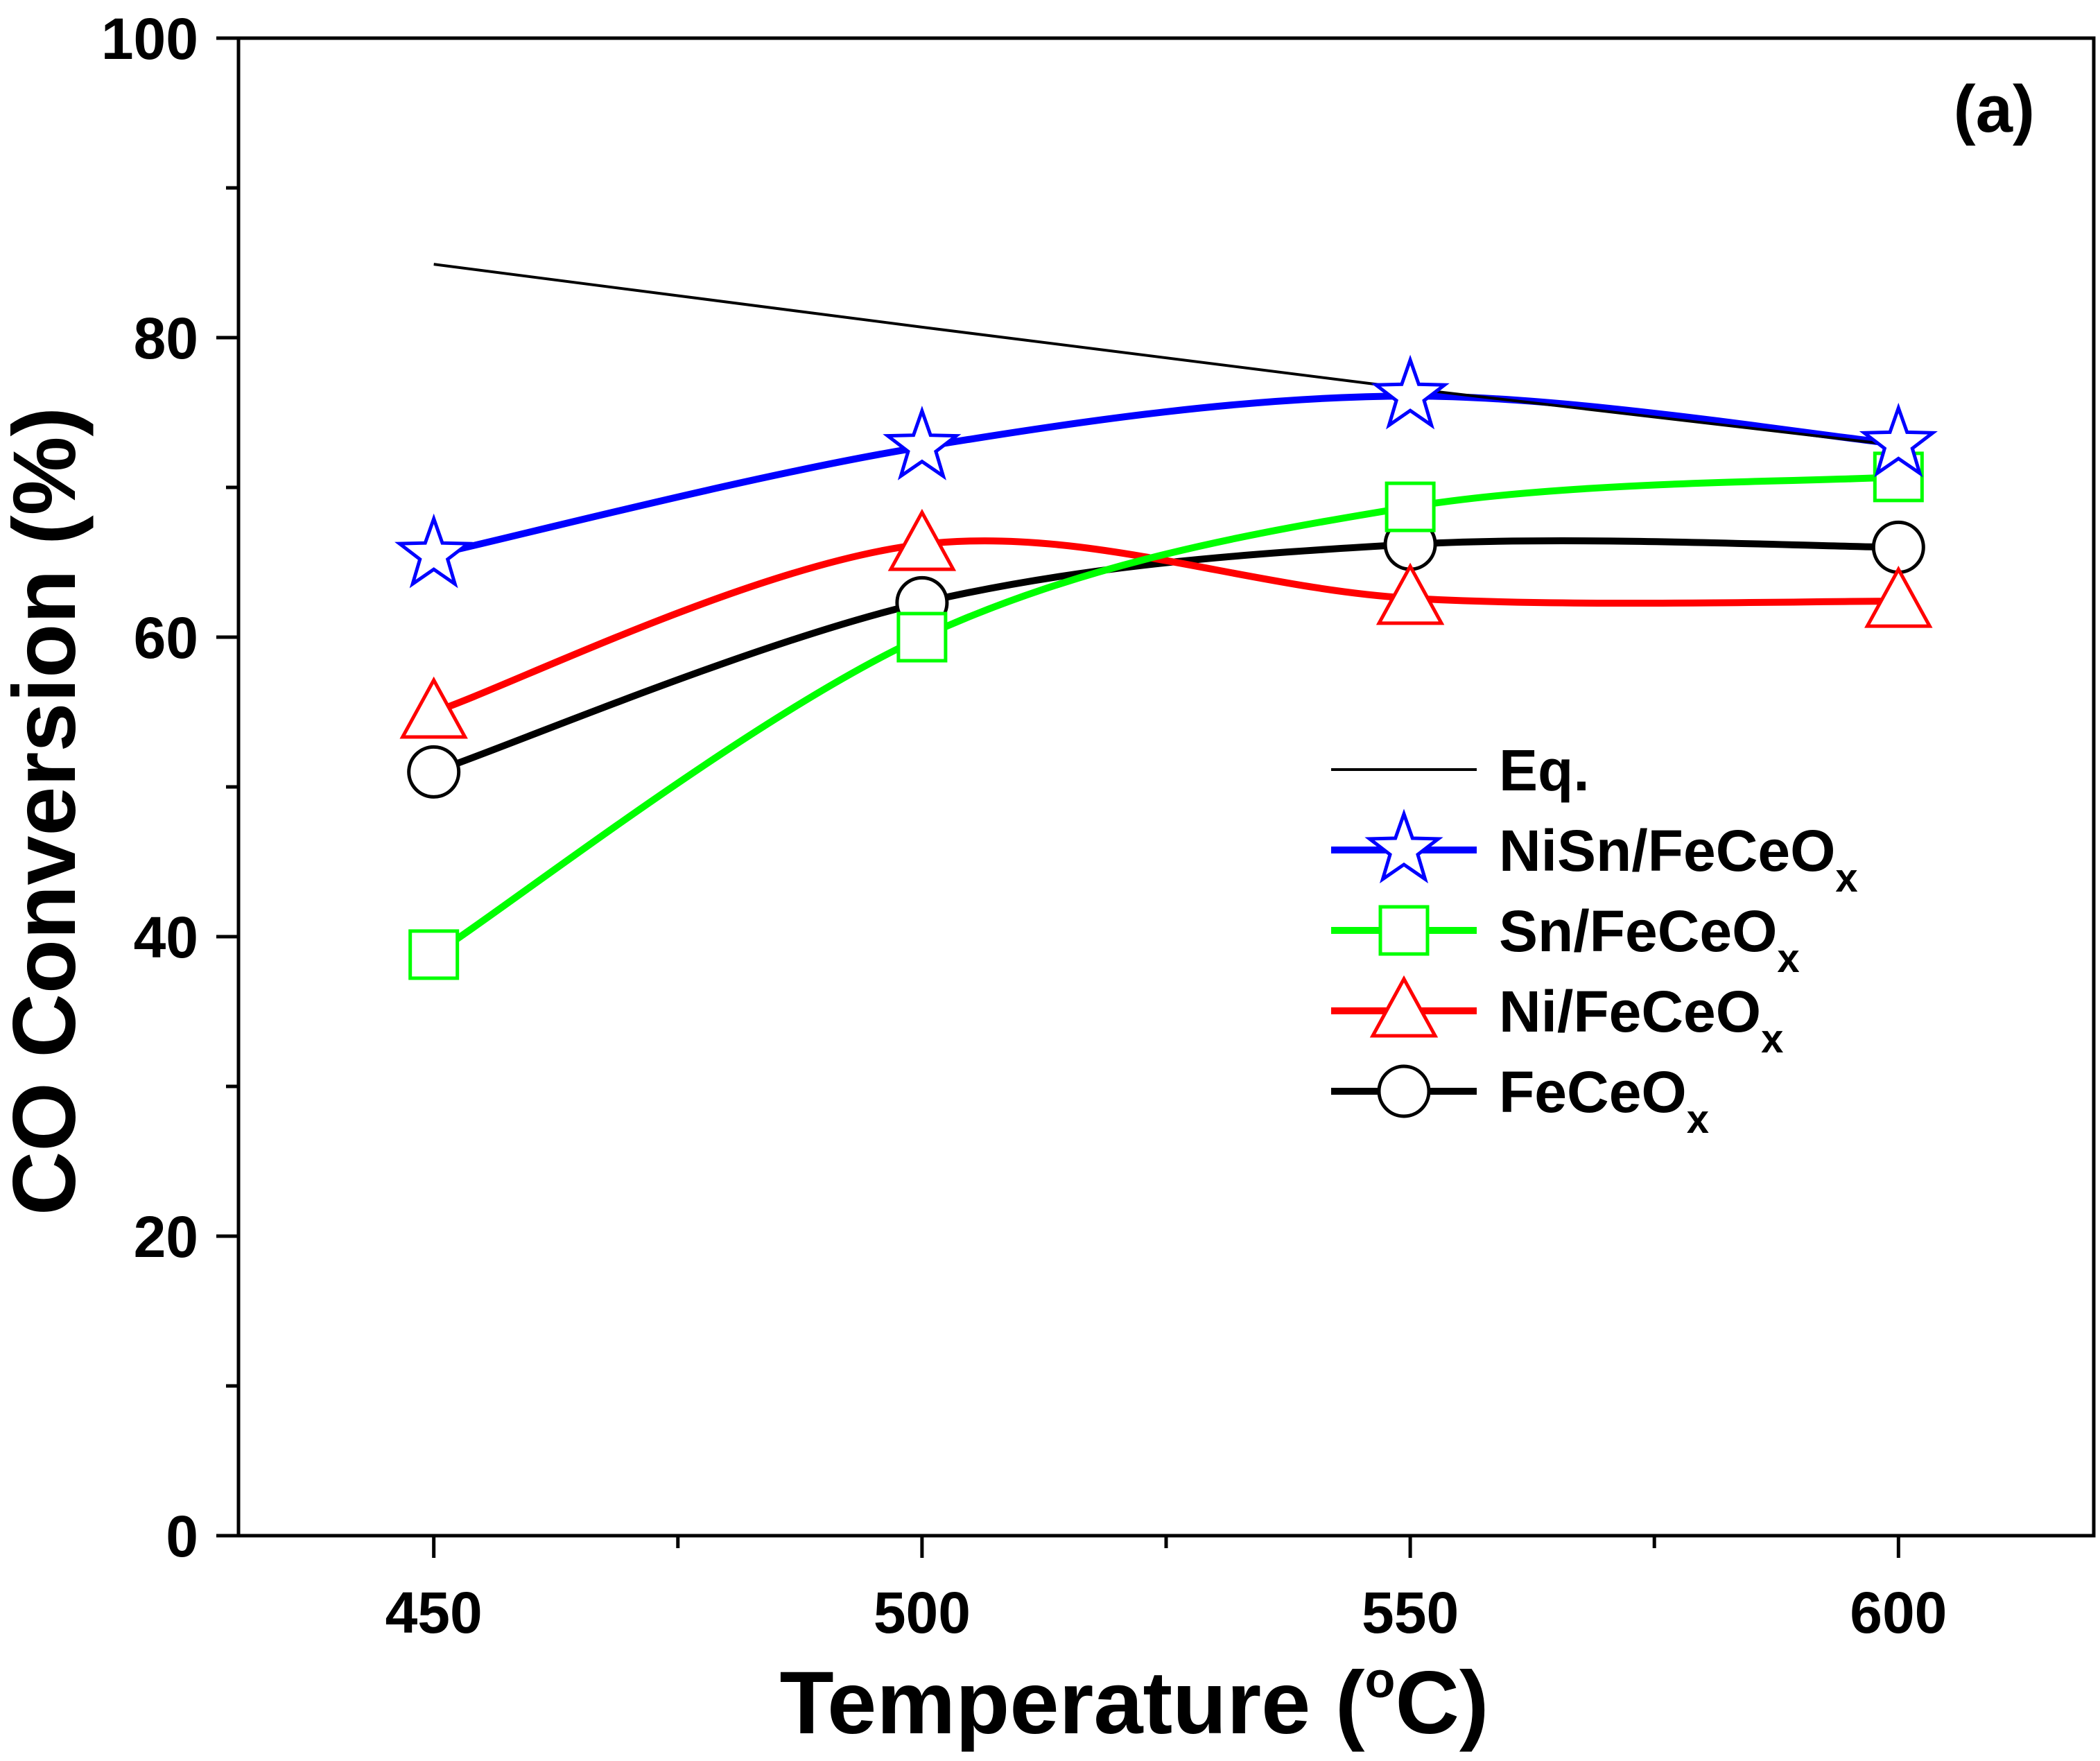 This screenshot has height=1761, width=2100. What do you see at coordinates (1071, 1703) in the screenshot?
I see `x-axis-title-main: Temperature (` at bounding box center [1071, 1703].